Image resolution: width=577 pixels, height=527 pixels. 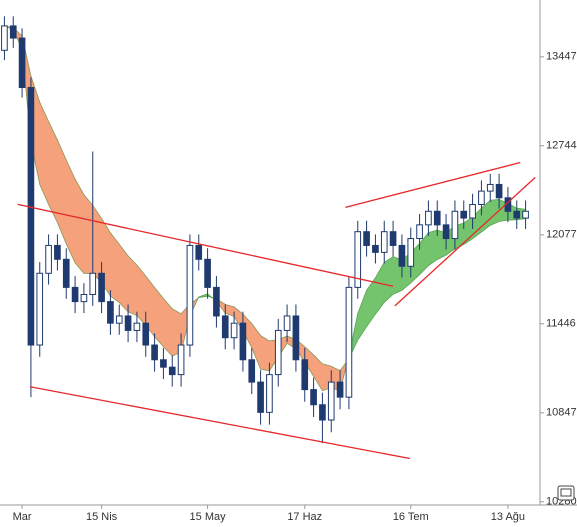 I want to click on x-tick-label: 15 Nis, so click(x=102, y=517).